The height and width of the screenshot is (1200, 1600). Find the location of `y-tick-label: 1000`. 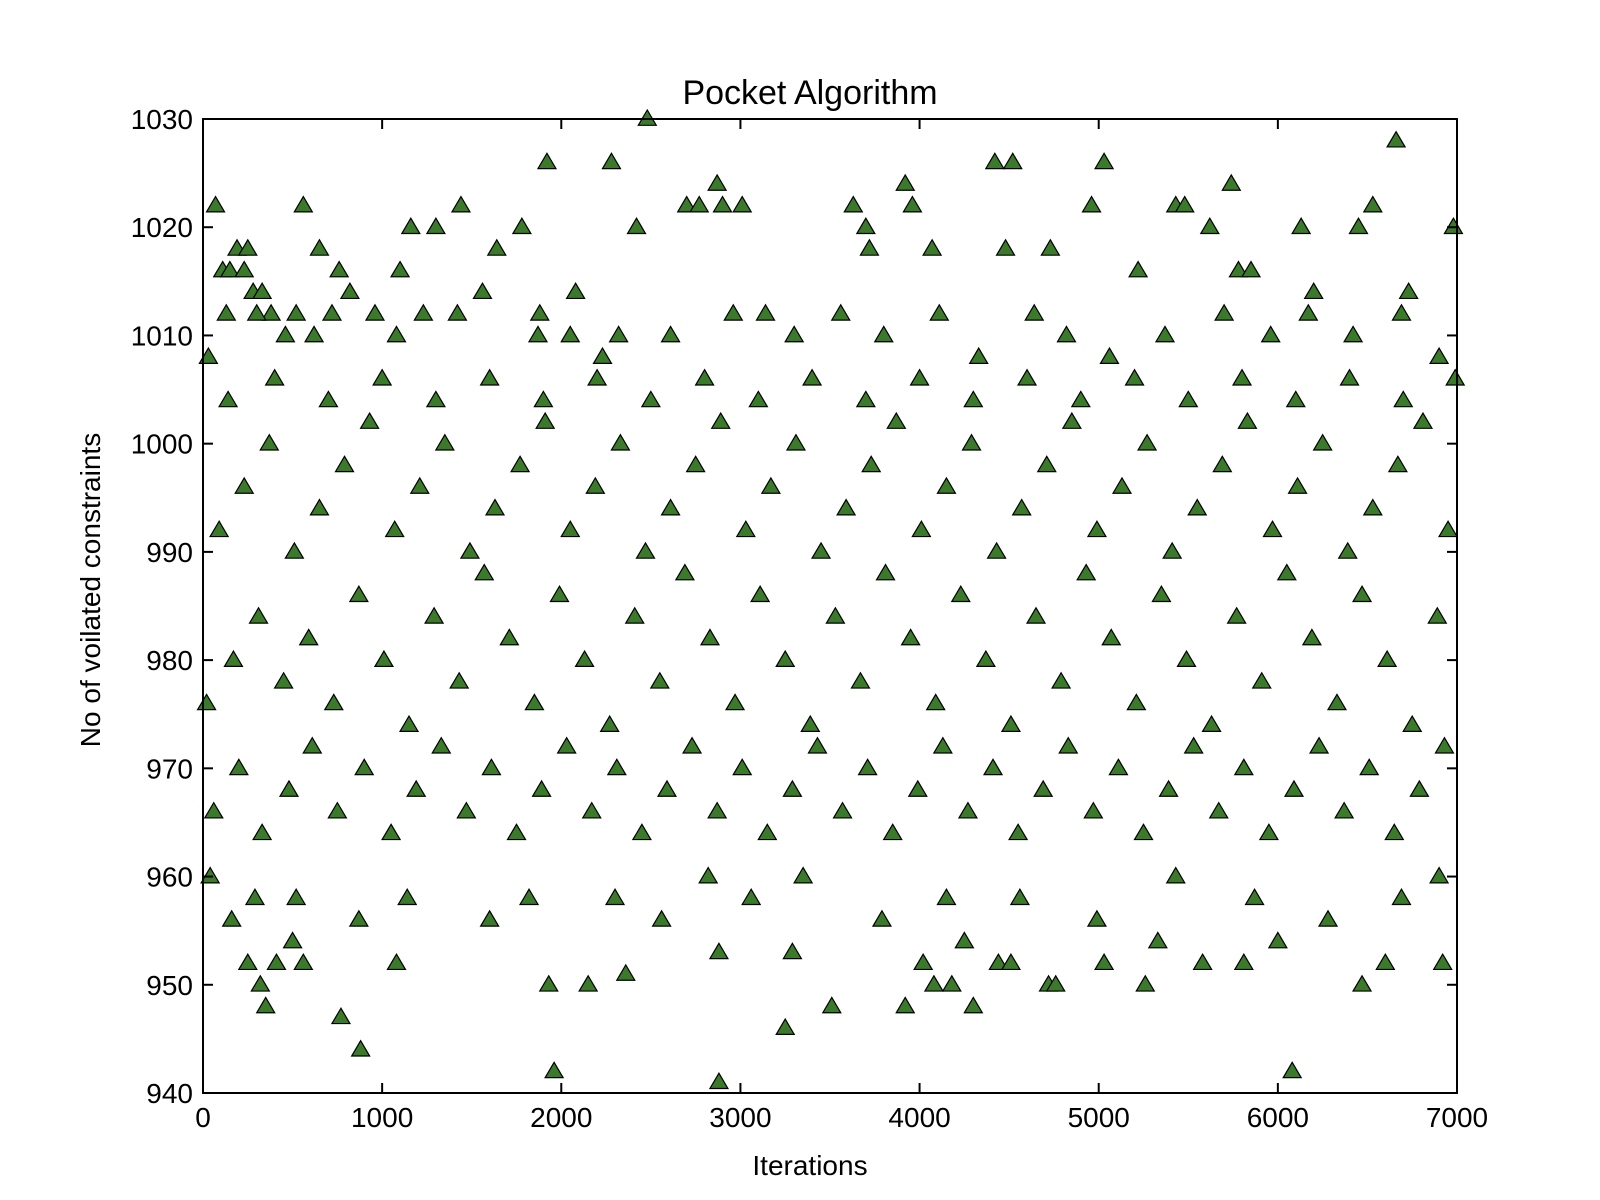

y-tick-label: 1000 is located at coordinates (162, 444).